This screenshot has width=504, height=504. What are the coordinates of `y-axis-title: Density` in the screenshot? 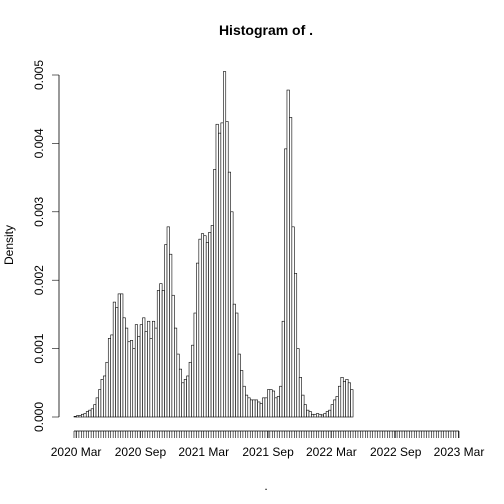 It's located at (9, 245).